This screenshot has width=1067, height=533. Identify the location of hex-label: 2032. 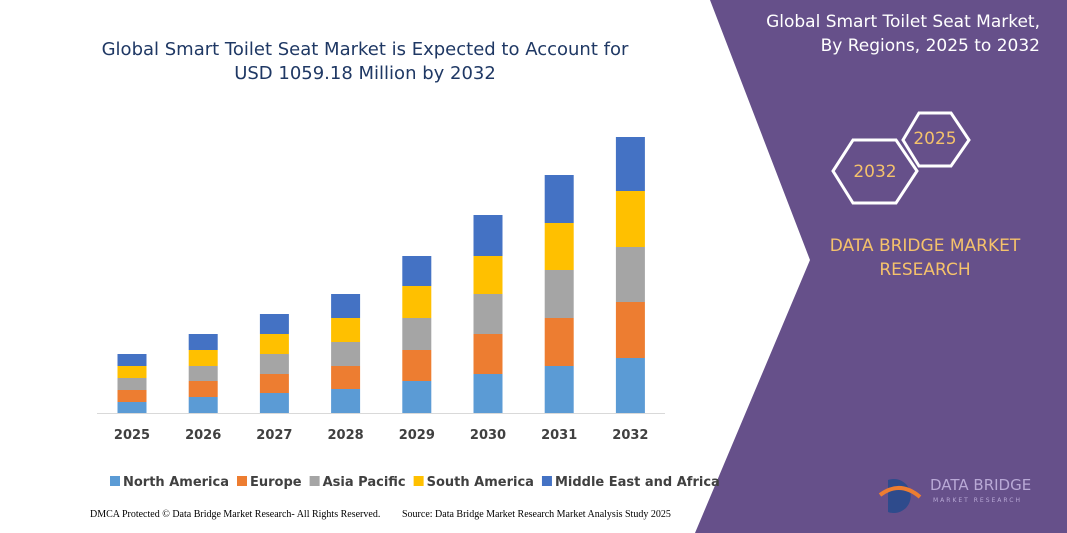
(874, 172).